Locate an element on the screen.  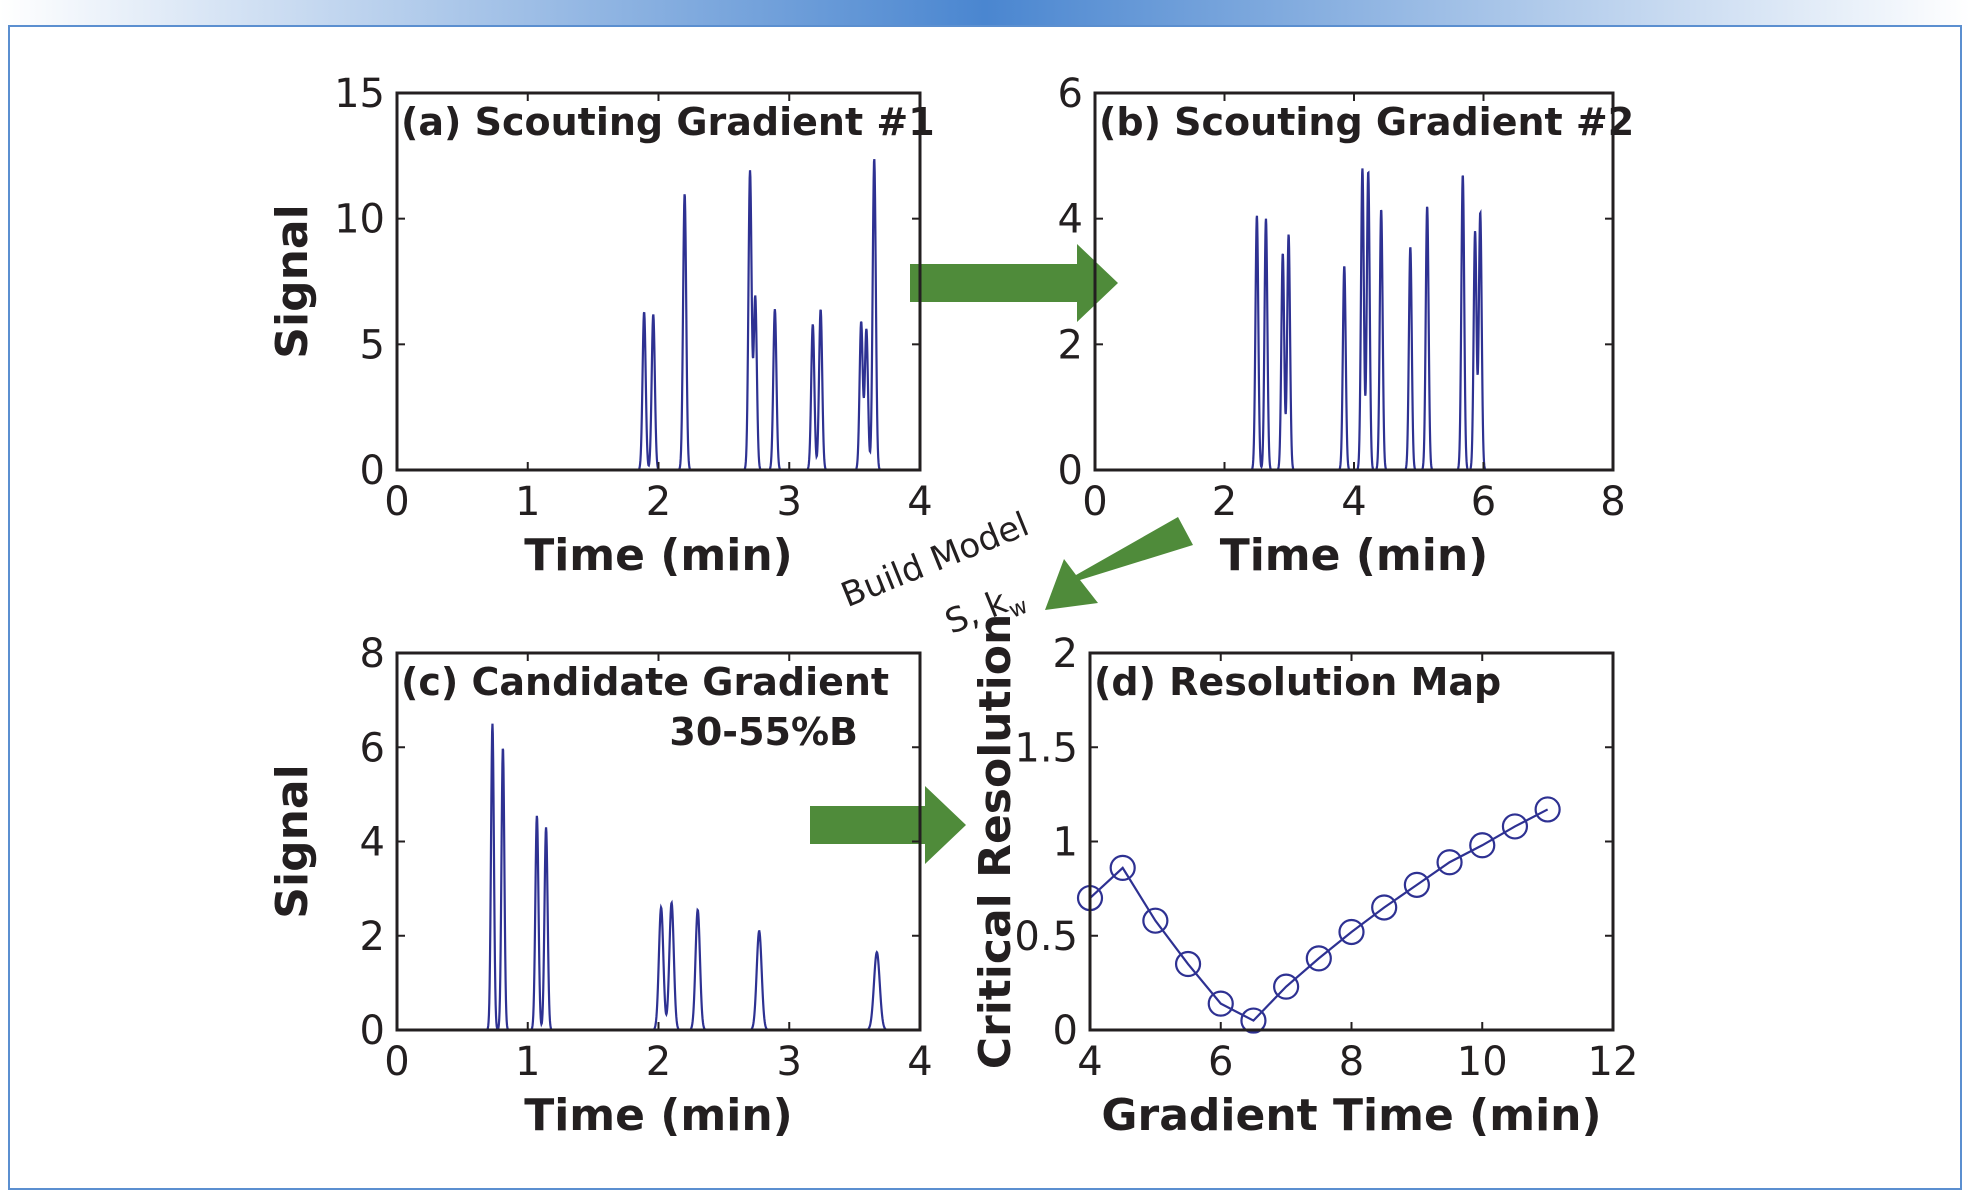
y-tick-label-c-3: 6 is located at coordinates (372, 748).